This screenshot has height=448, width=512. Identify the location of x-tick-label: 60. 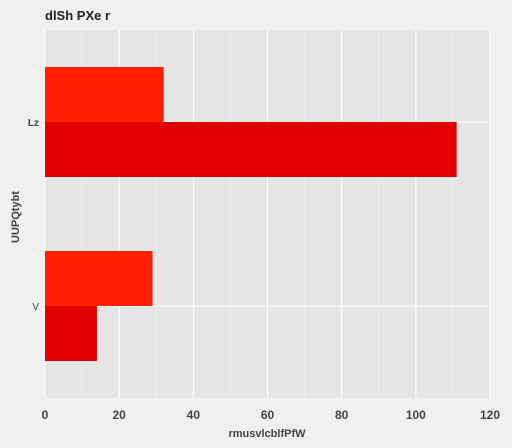
(268, 415).